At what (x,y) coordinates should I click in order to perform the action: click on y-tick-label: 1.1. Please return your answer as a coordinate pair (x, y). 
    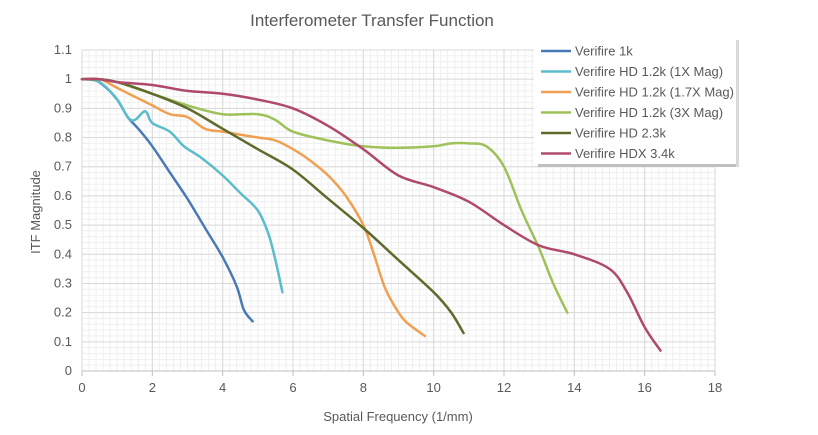
    Looking at the image, I should click on (63, 49).